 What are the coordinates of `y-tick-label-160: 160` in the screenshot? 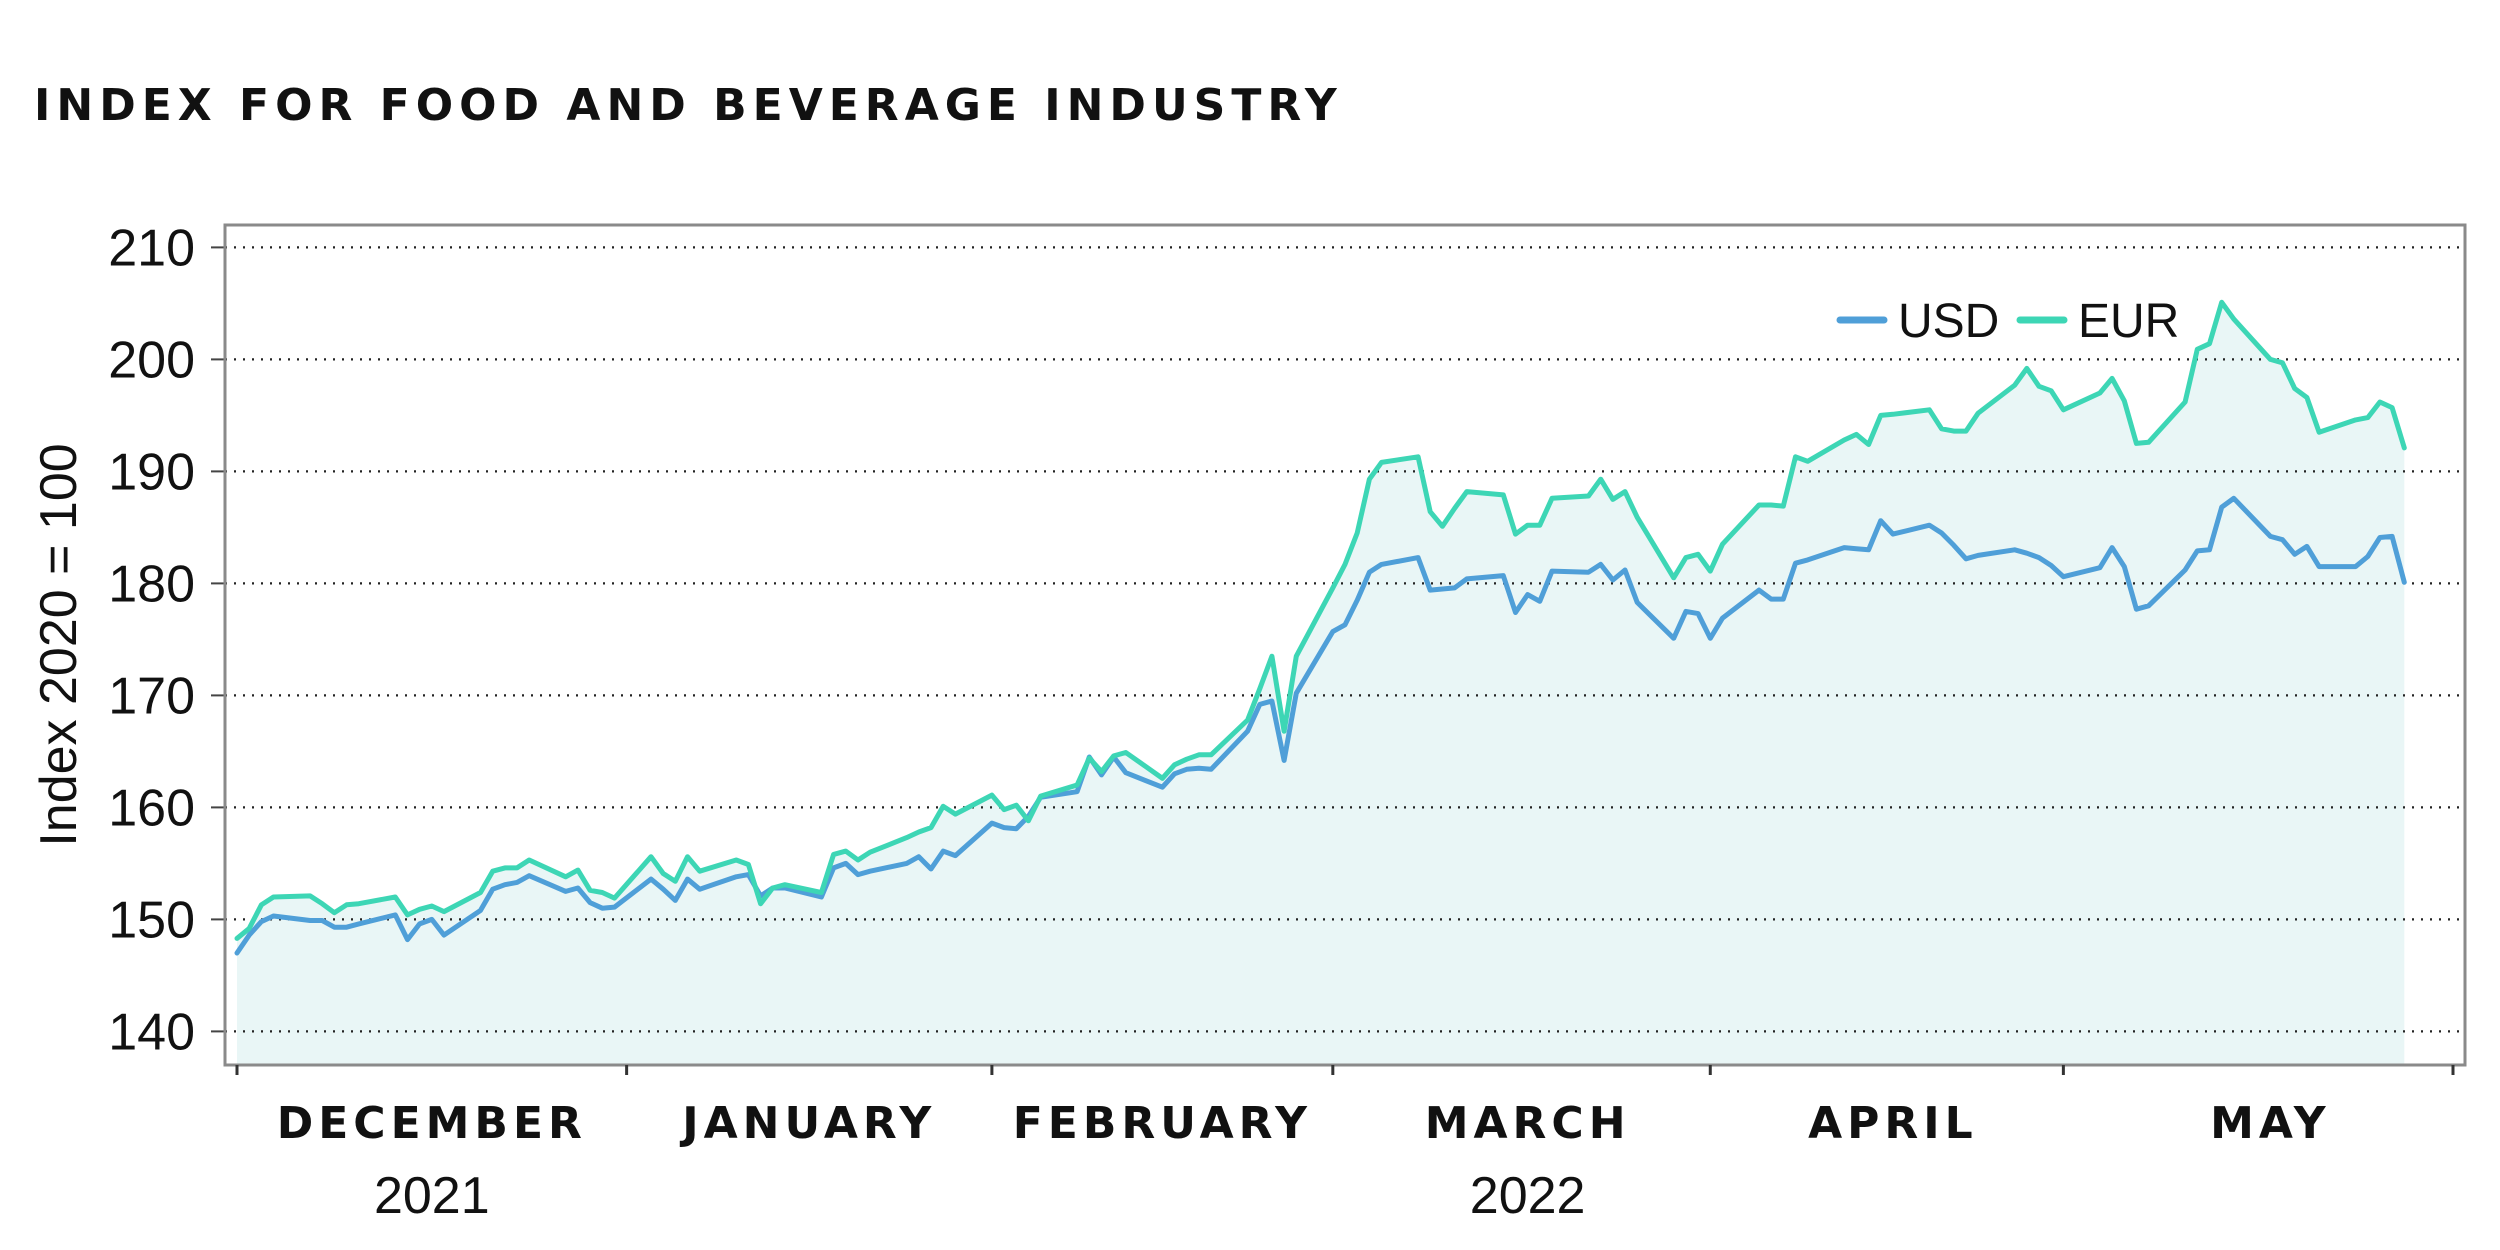 It's located at (151, 808).